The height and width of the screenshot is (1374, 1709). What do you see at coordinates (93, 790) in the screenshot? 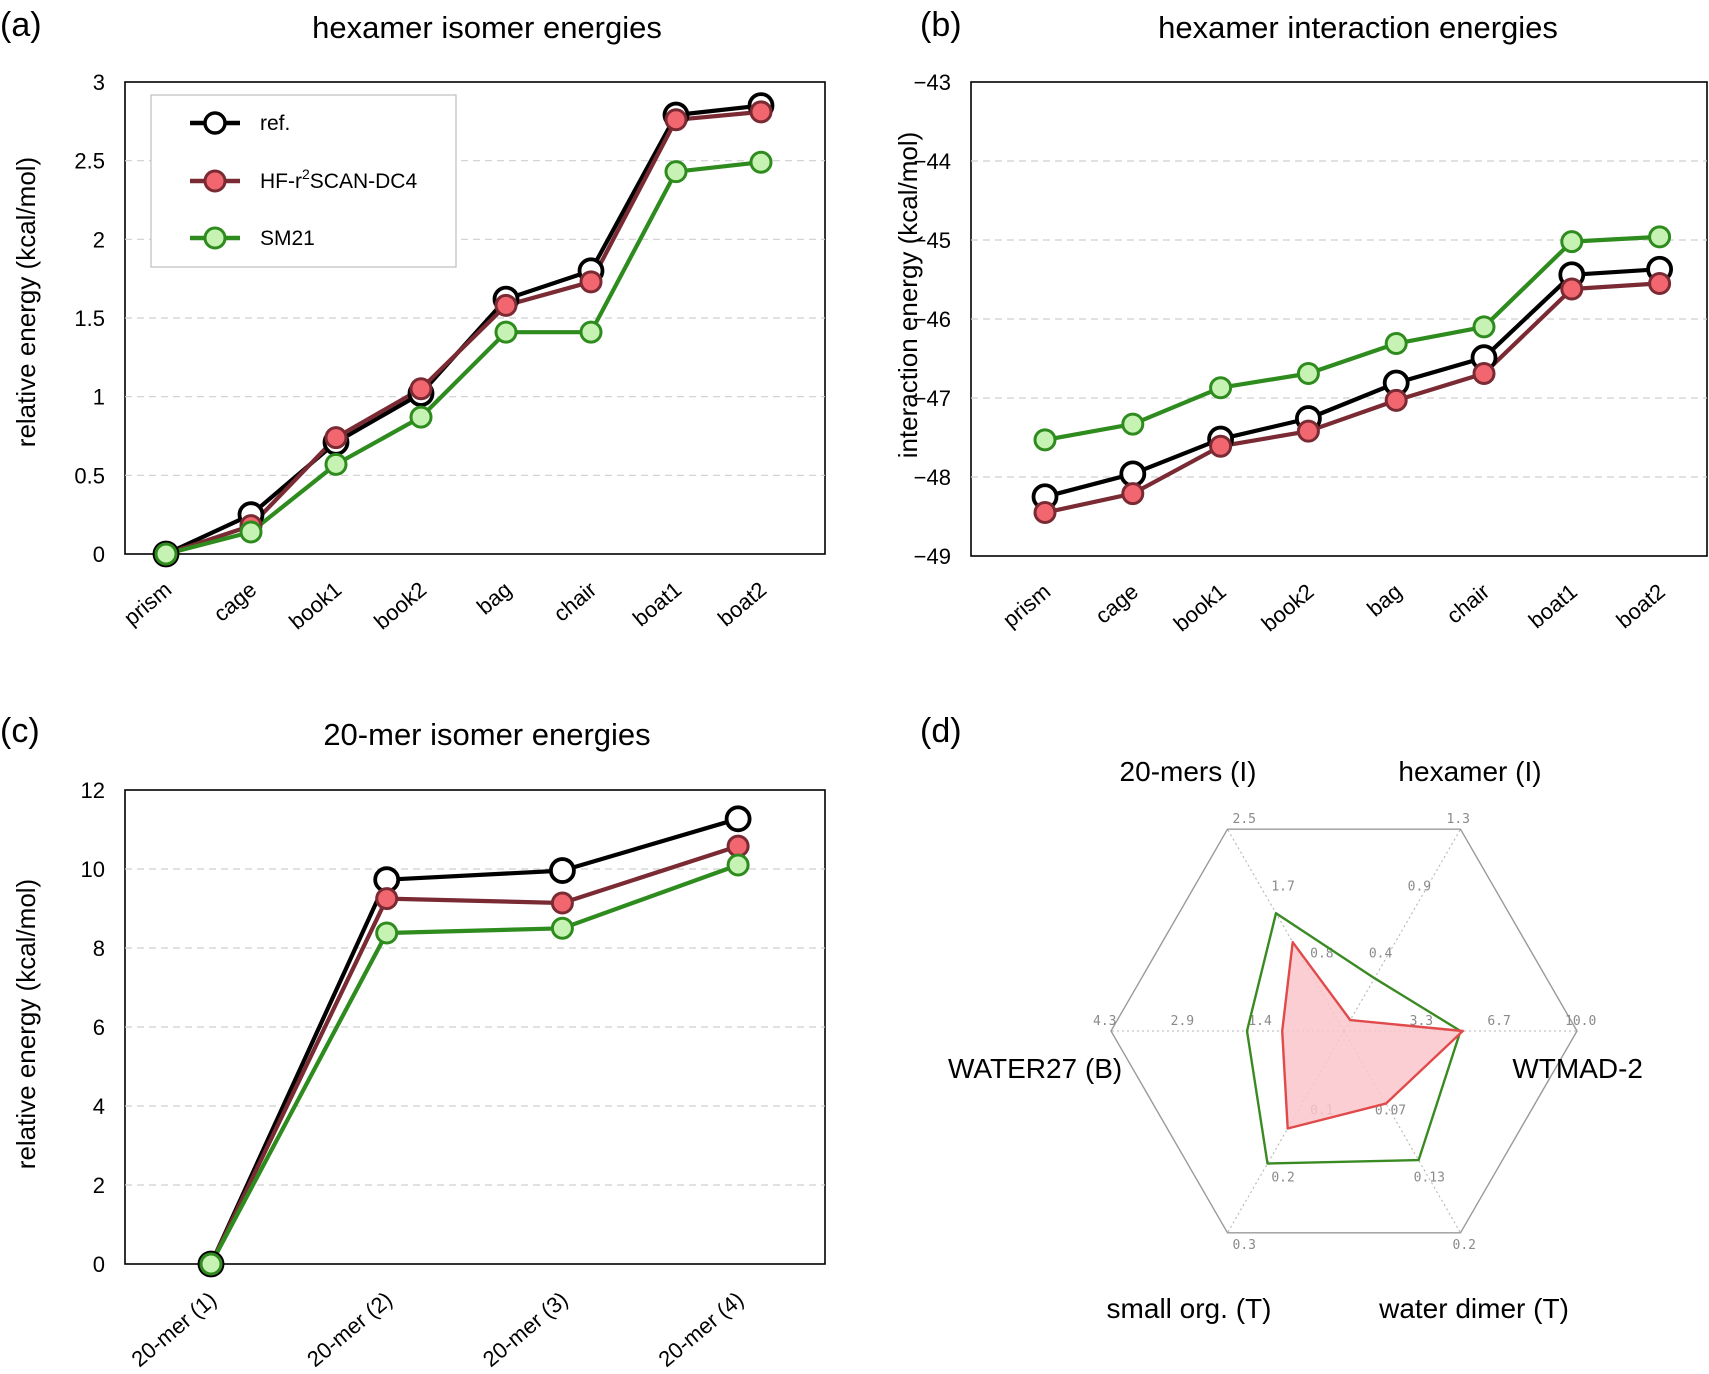
I see `y-tick-label: 12` at bounding box center [93, 790].